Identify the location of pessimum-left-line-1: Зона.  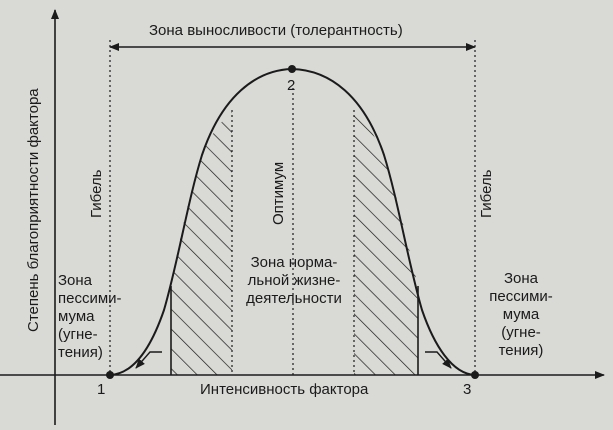
(75, 280).